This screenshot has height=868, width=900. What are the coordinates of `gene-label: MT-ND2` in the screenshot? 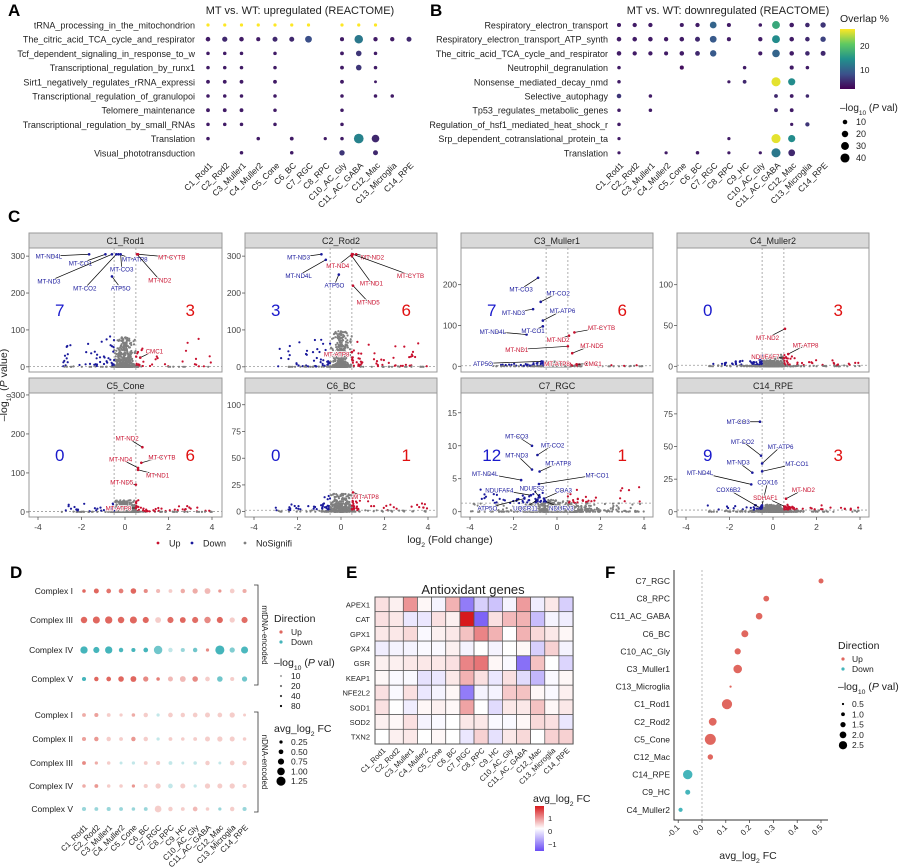 It's located at (128, 438).